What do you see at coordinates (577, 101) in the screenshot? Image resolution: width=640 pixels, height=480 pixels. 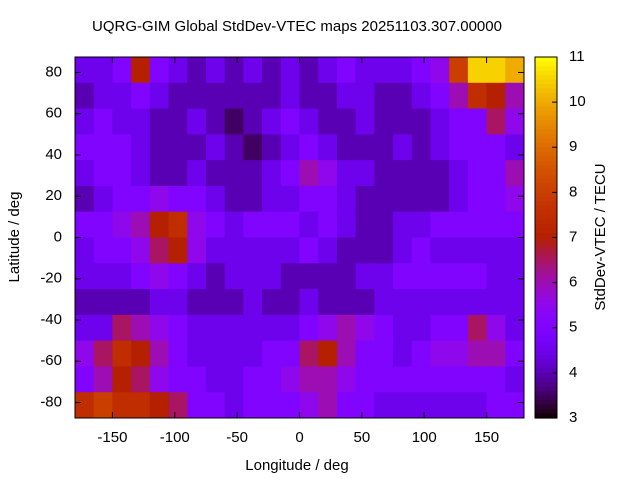 I see `colorbar-tick-label: 10` at bounding box center [577, 101].